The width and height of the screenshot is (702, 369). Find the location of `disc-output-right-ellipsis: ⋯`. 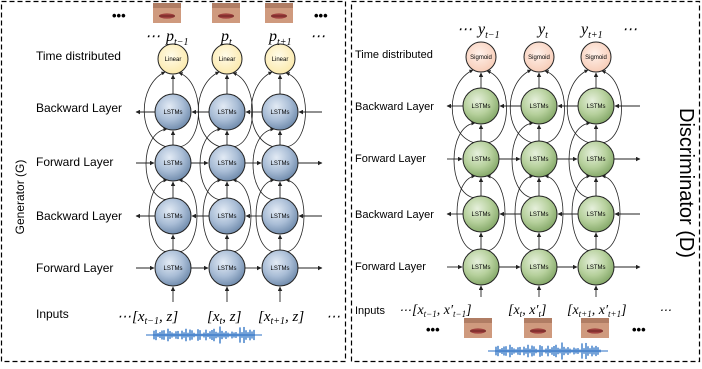

disc-output-right-ellipsis: ⋯ is located at coordinates (629, 30).